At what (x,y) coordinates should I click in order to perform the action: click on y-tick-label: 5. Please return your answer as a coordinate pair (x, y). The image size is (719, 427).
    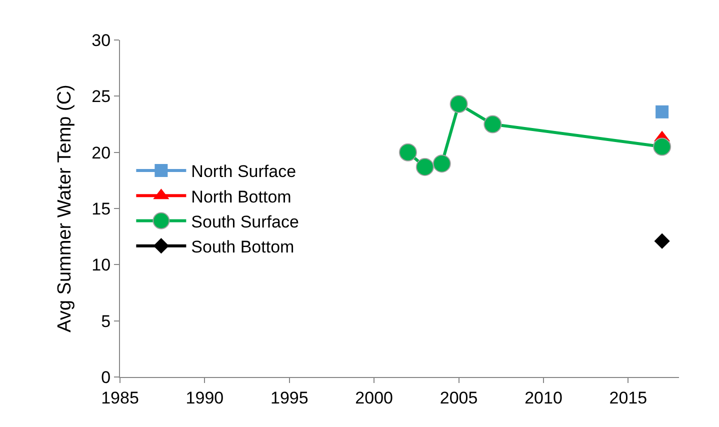
    Looking at the image, I should click on (106, 321).